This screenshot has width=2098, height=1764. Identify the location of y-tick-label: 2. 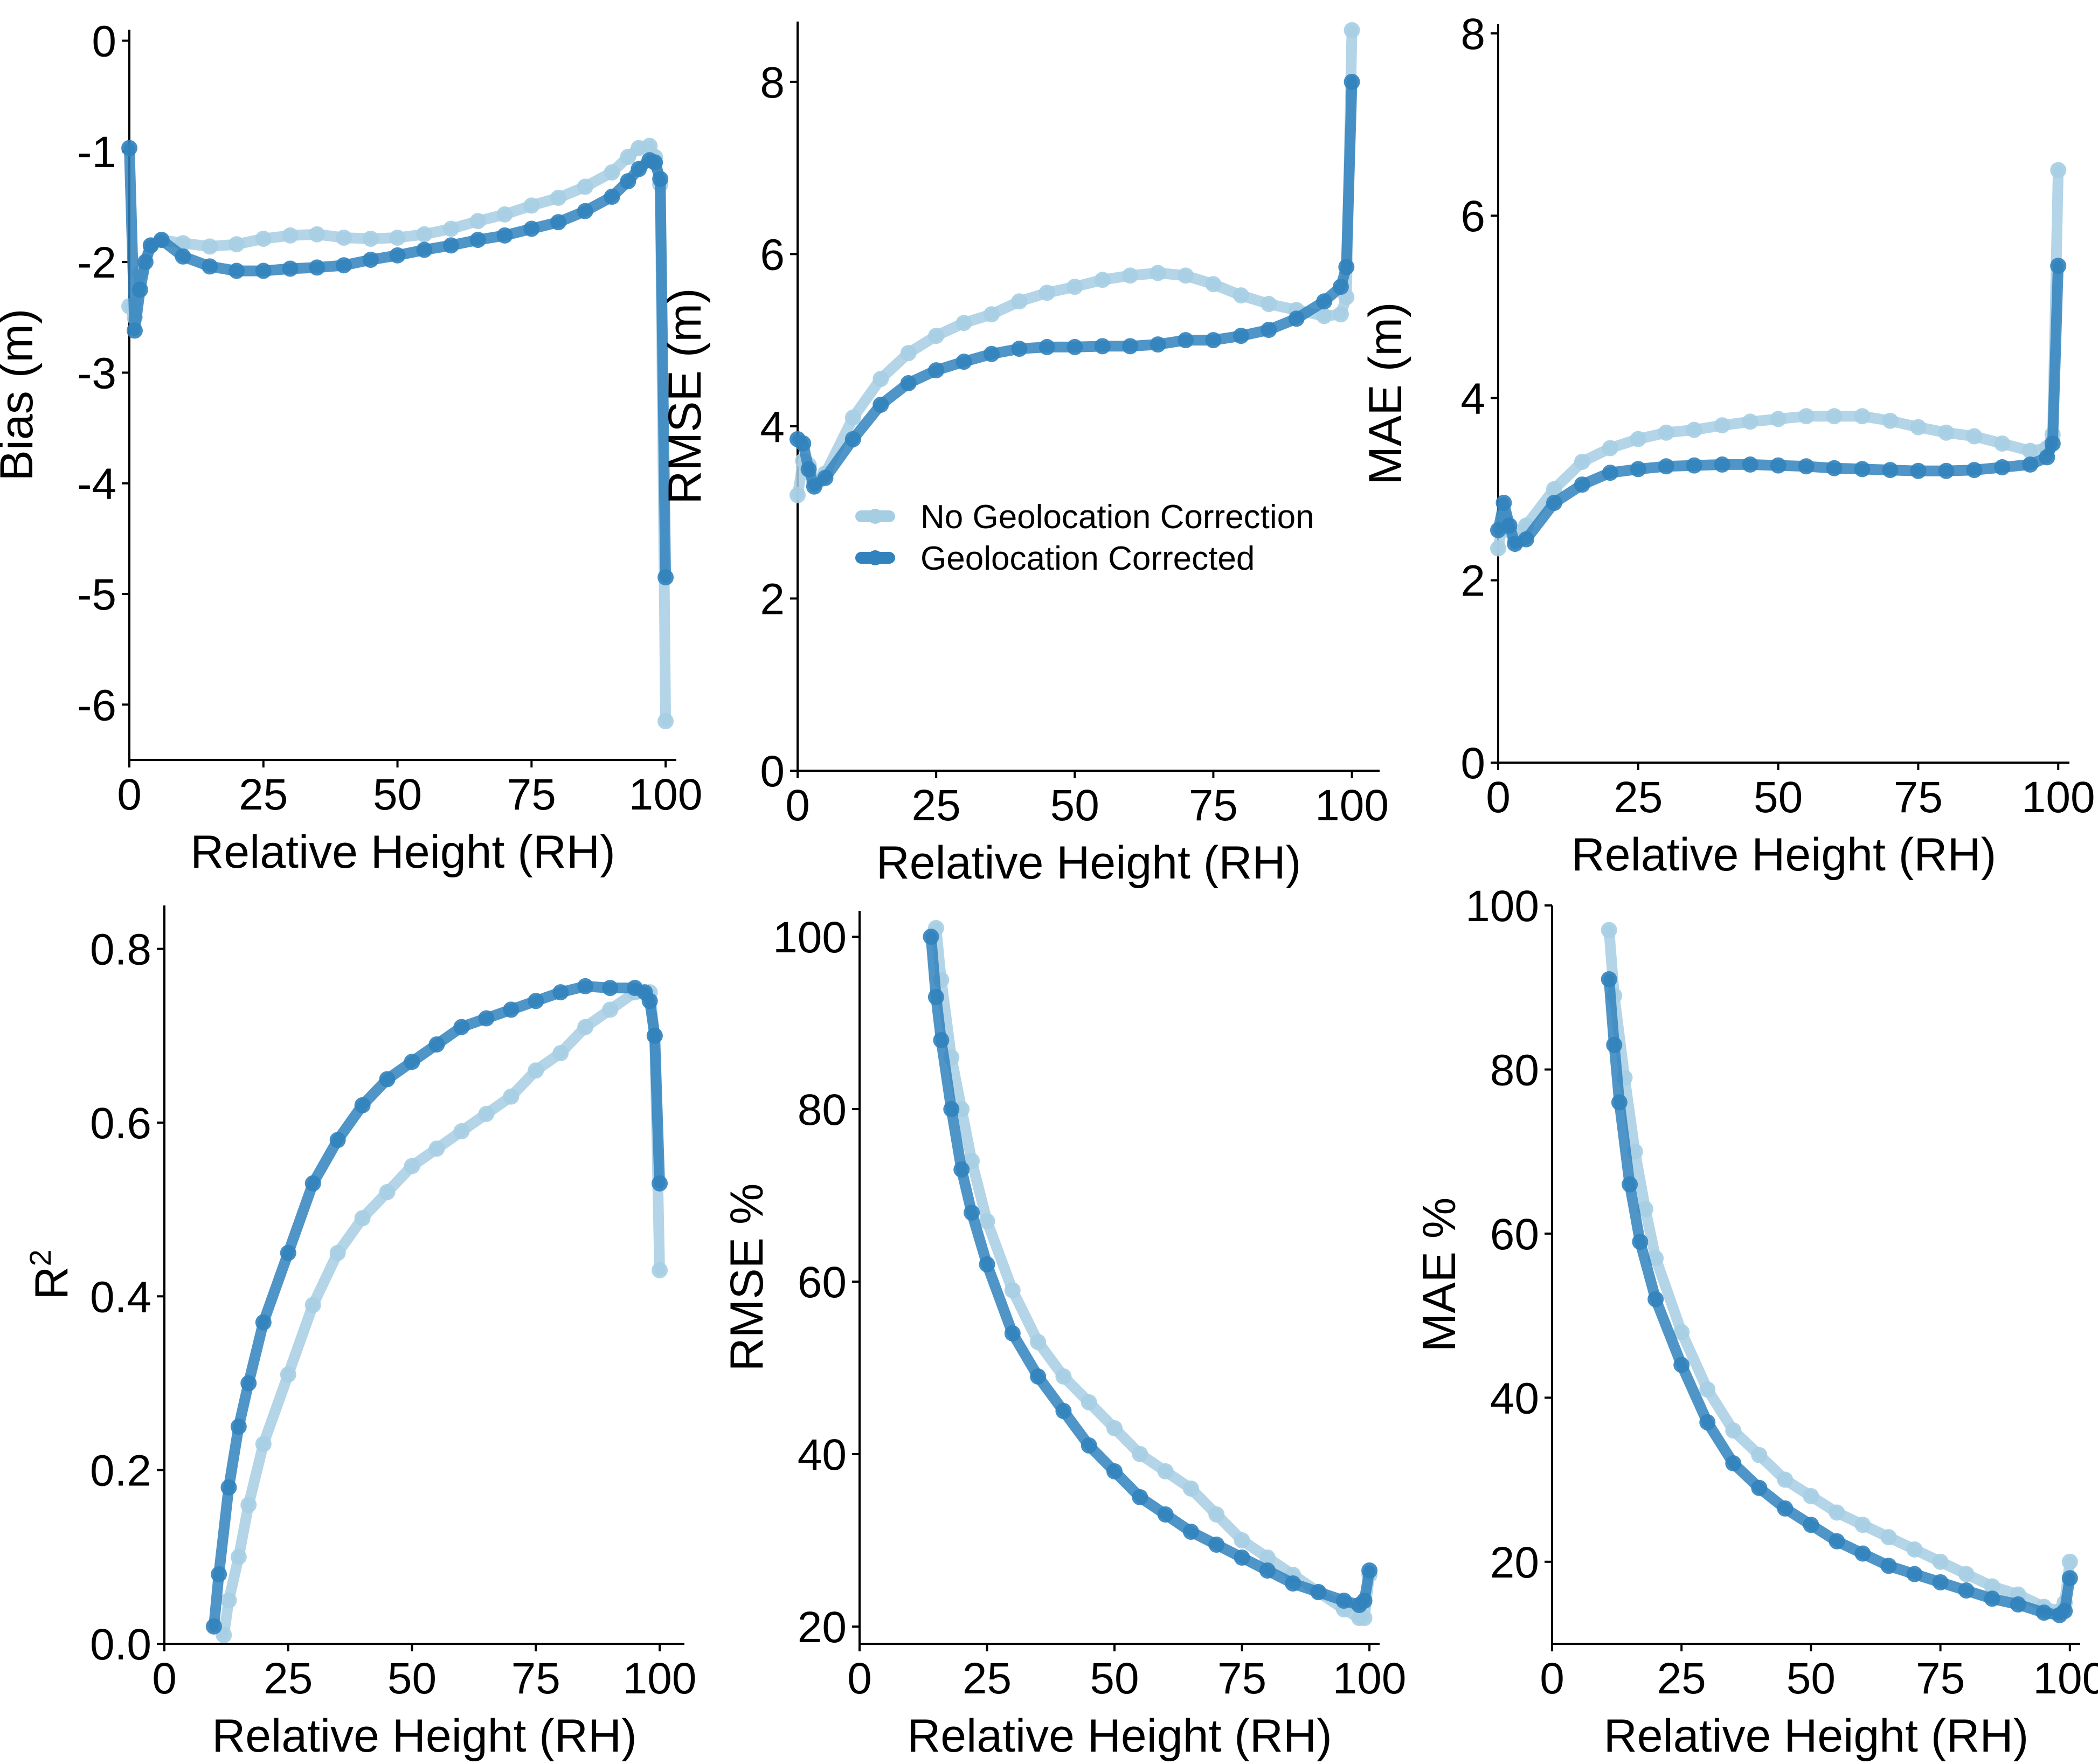
(772, 599).